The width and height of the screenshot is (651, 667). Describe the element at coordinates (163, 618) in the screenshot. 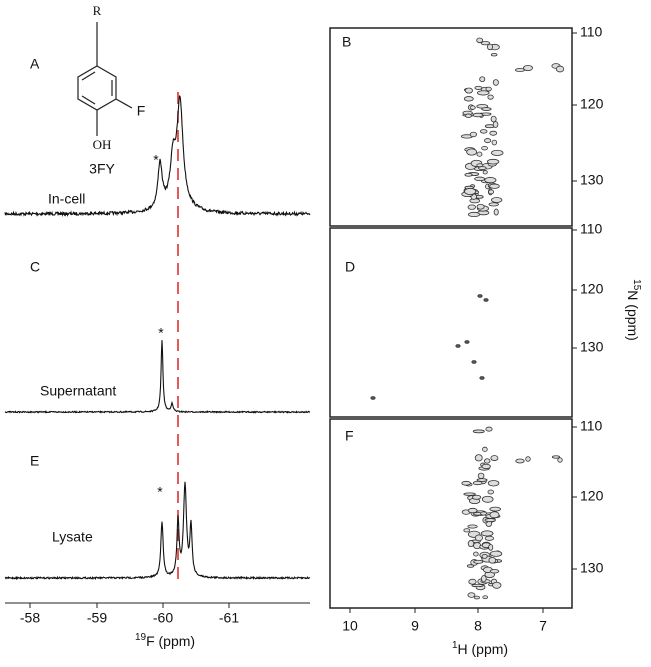

I see `x-tick-label: -60` at that location.